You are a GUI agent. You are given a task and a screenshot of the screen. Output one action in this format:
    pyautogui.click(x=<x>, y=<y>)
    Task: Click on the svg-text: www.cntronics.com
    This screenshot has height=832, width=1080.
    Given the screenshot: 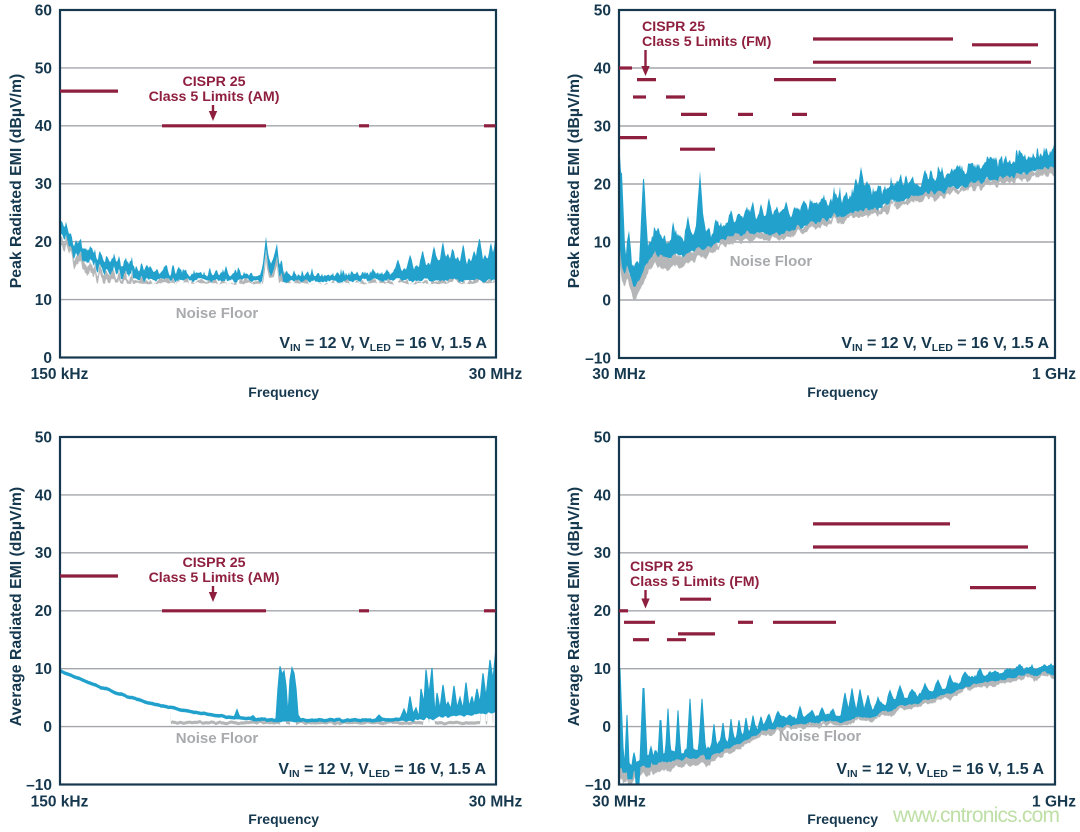 What is the action you would take?
    pyautogui.click(x=976, y=815)
    